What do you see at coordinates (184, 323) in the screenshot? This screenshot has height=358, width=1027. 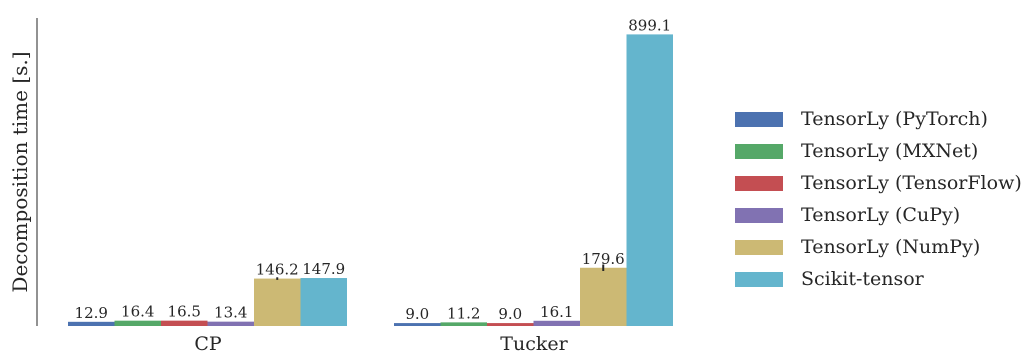 I see `bar-tensorly-tensorflow-cp` at bounding box center [184, 323].